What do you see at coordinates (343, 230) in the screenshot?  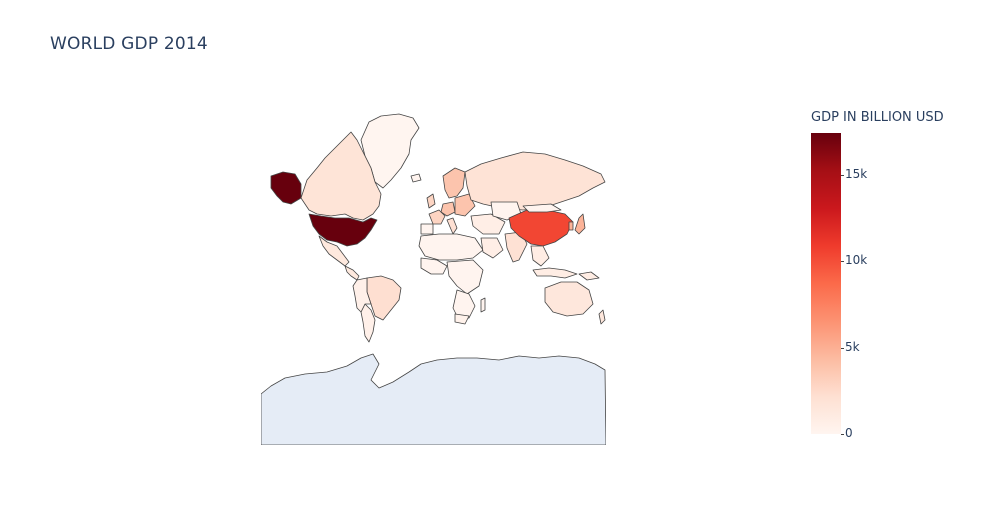 I see `country-united-states` at bounding box center [343, 230].